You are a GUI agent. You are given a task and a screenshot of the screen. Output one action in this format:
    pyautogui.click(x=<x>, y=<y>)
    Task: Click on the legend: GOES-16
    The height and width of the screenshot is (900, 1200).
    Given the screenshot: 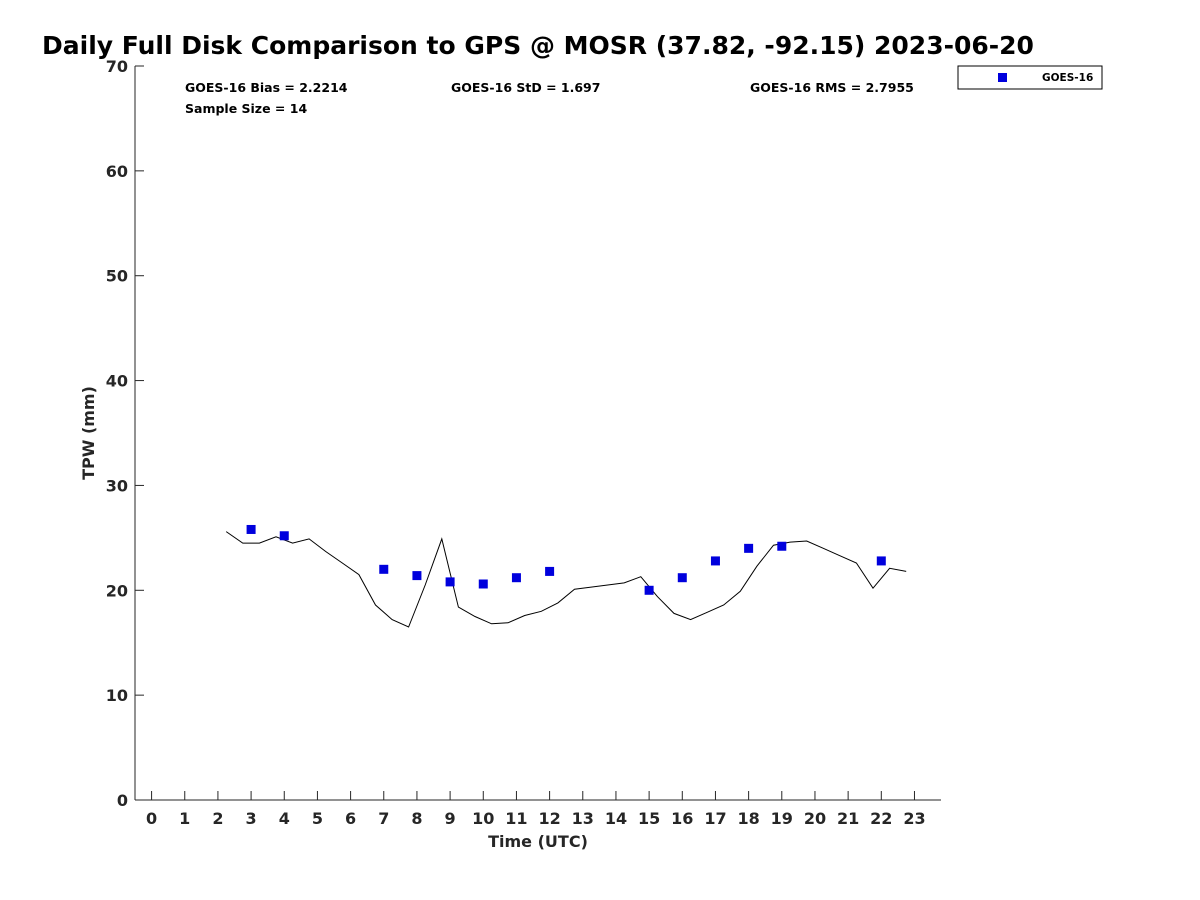 What is the action you would take?
    pyautogui.click(x=1030, y=77)
    